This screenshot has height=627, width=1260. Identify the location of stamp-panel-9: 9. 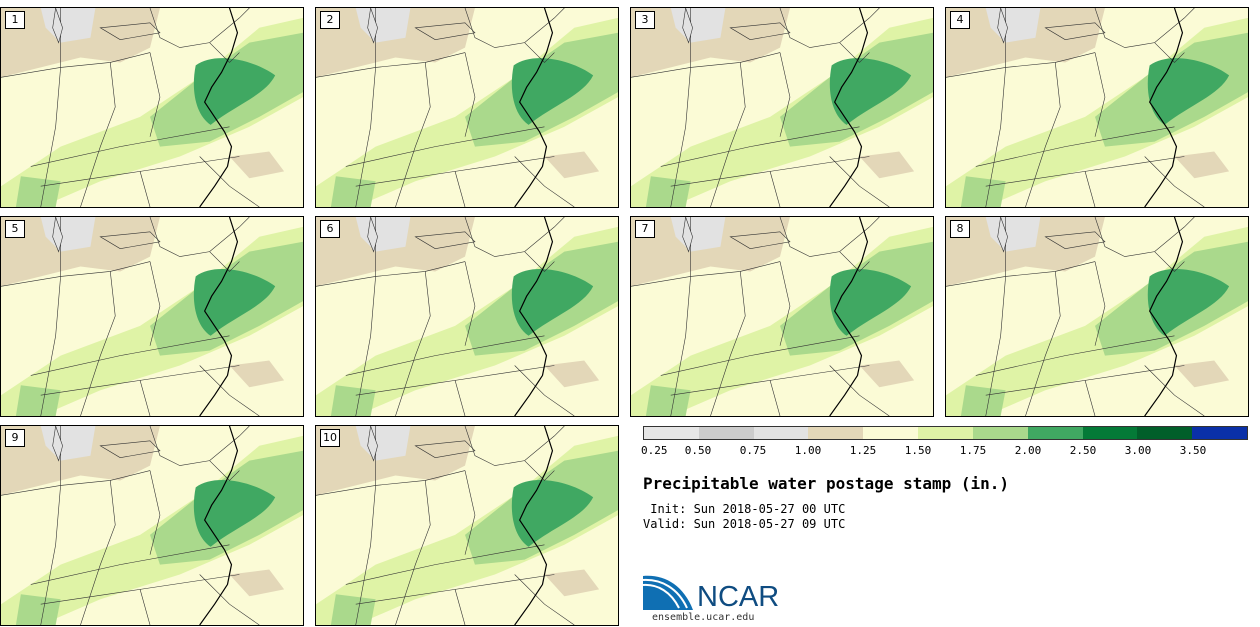
(152, 525).